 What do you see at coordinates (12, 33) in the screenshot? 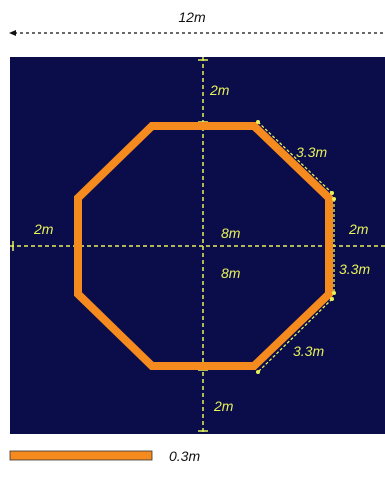
I see `top-dimension-arrow-icon` at bounding box center [12, 33].